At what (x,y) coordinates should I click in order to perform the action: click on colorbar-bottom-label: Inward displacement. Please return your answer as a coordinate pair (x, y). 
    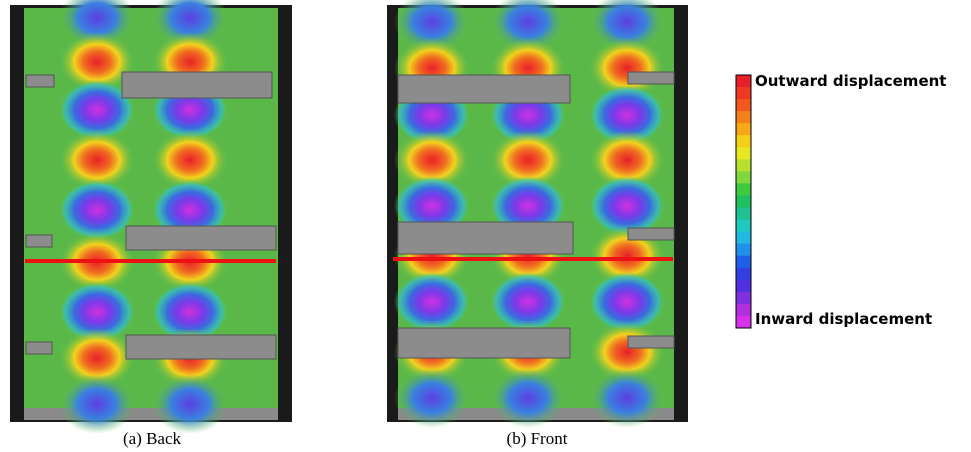
    Looking at the image, I should click on (843, 319).